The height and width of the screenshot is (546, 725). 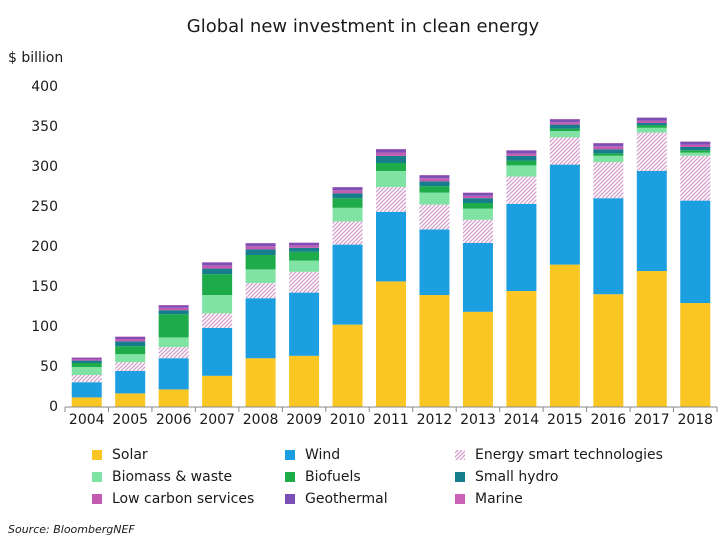 I want to click on y-tick-label: 50, so click(x=49, y=367).